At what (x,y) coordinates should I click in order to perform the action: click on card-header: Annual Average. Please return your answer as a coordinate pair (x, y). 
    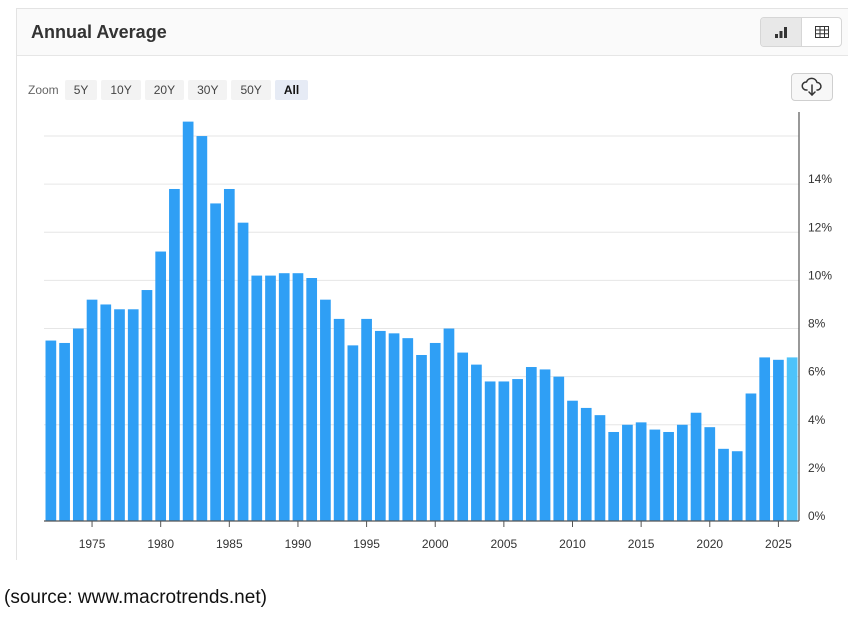
    Looking at the image, I should click on (432, 32).